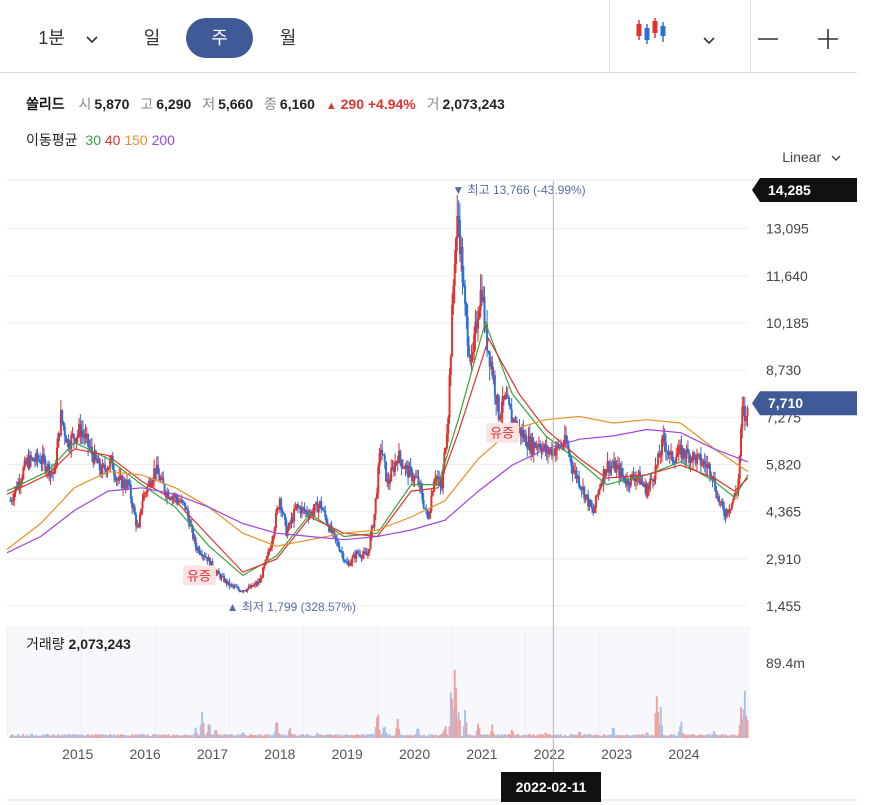 The height and width of the screenshot is (805, 877). What do you see at coordinates (405, 682) in the screenshot?
I see `volume-panel: 89.4m` at bounding box center [405, 682].